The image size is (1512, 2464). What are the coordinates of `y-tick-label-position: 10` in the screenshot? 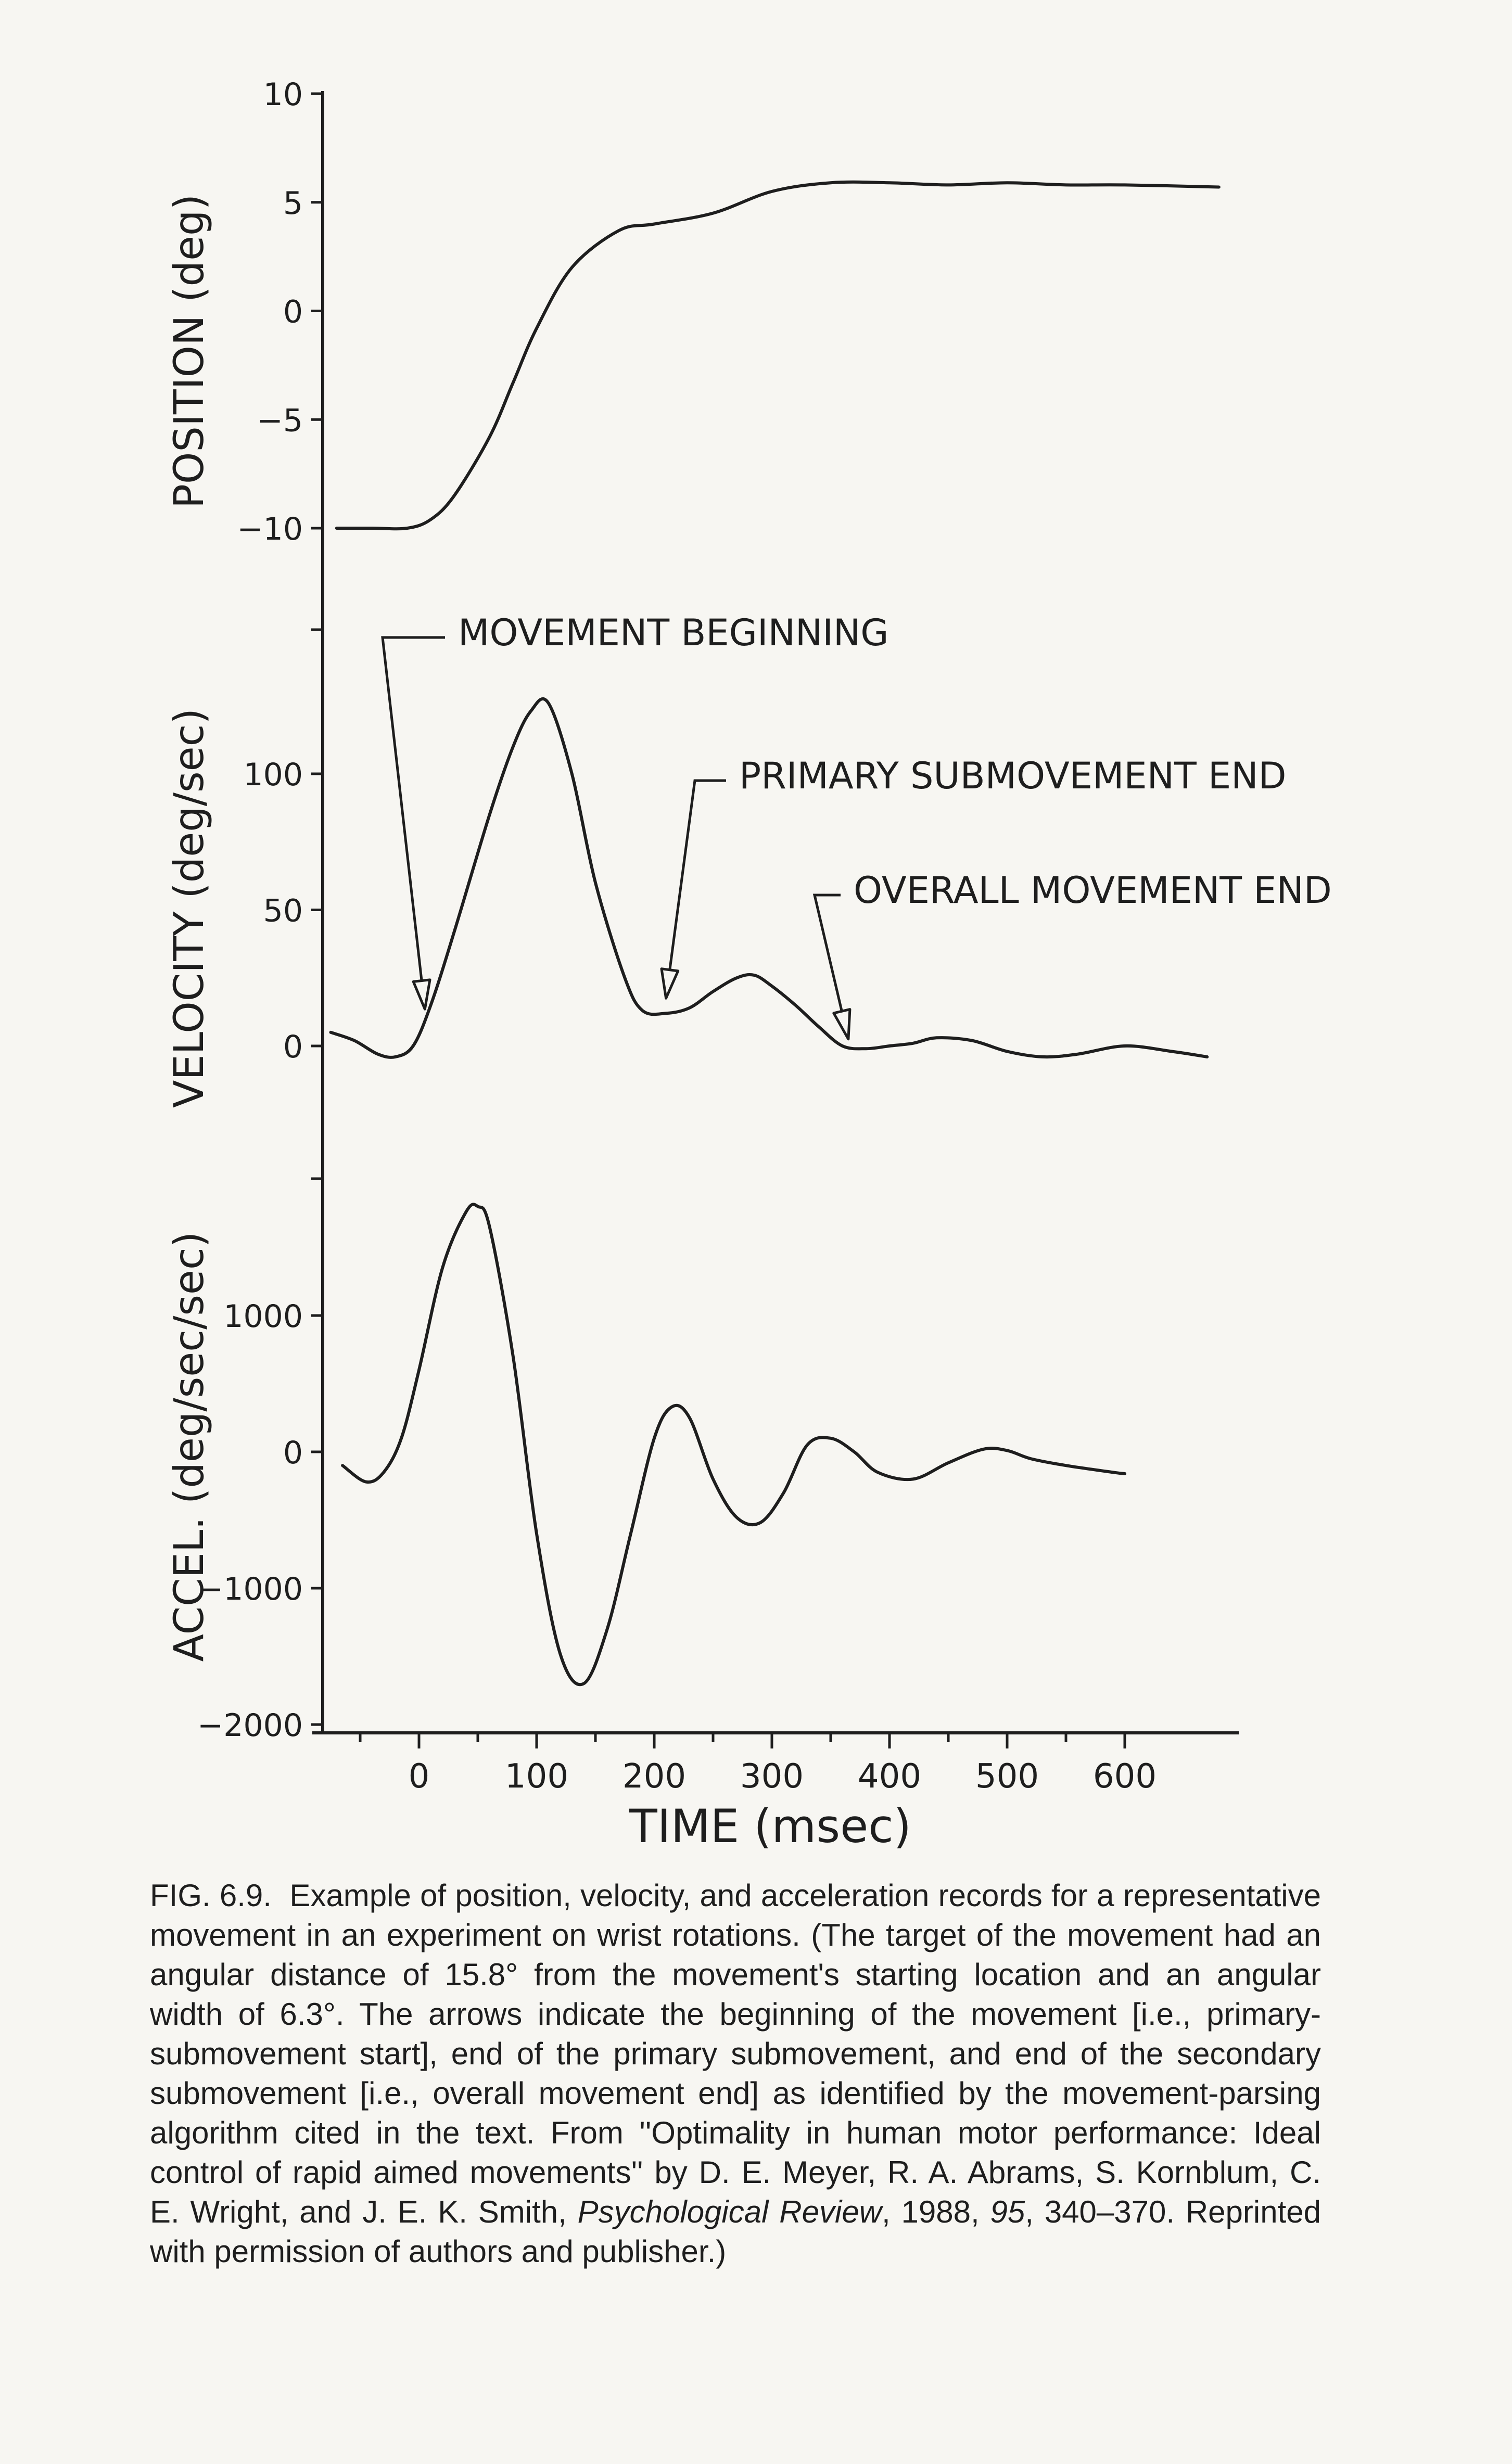 It's located at (283, 95).